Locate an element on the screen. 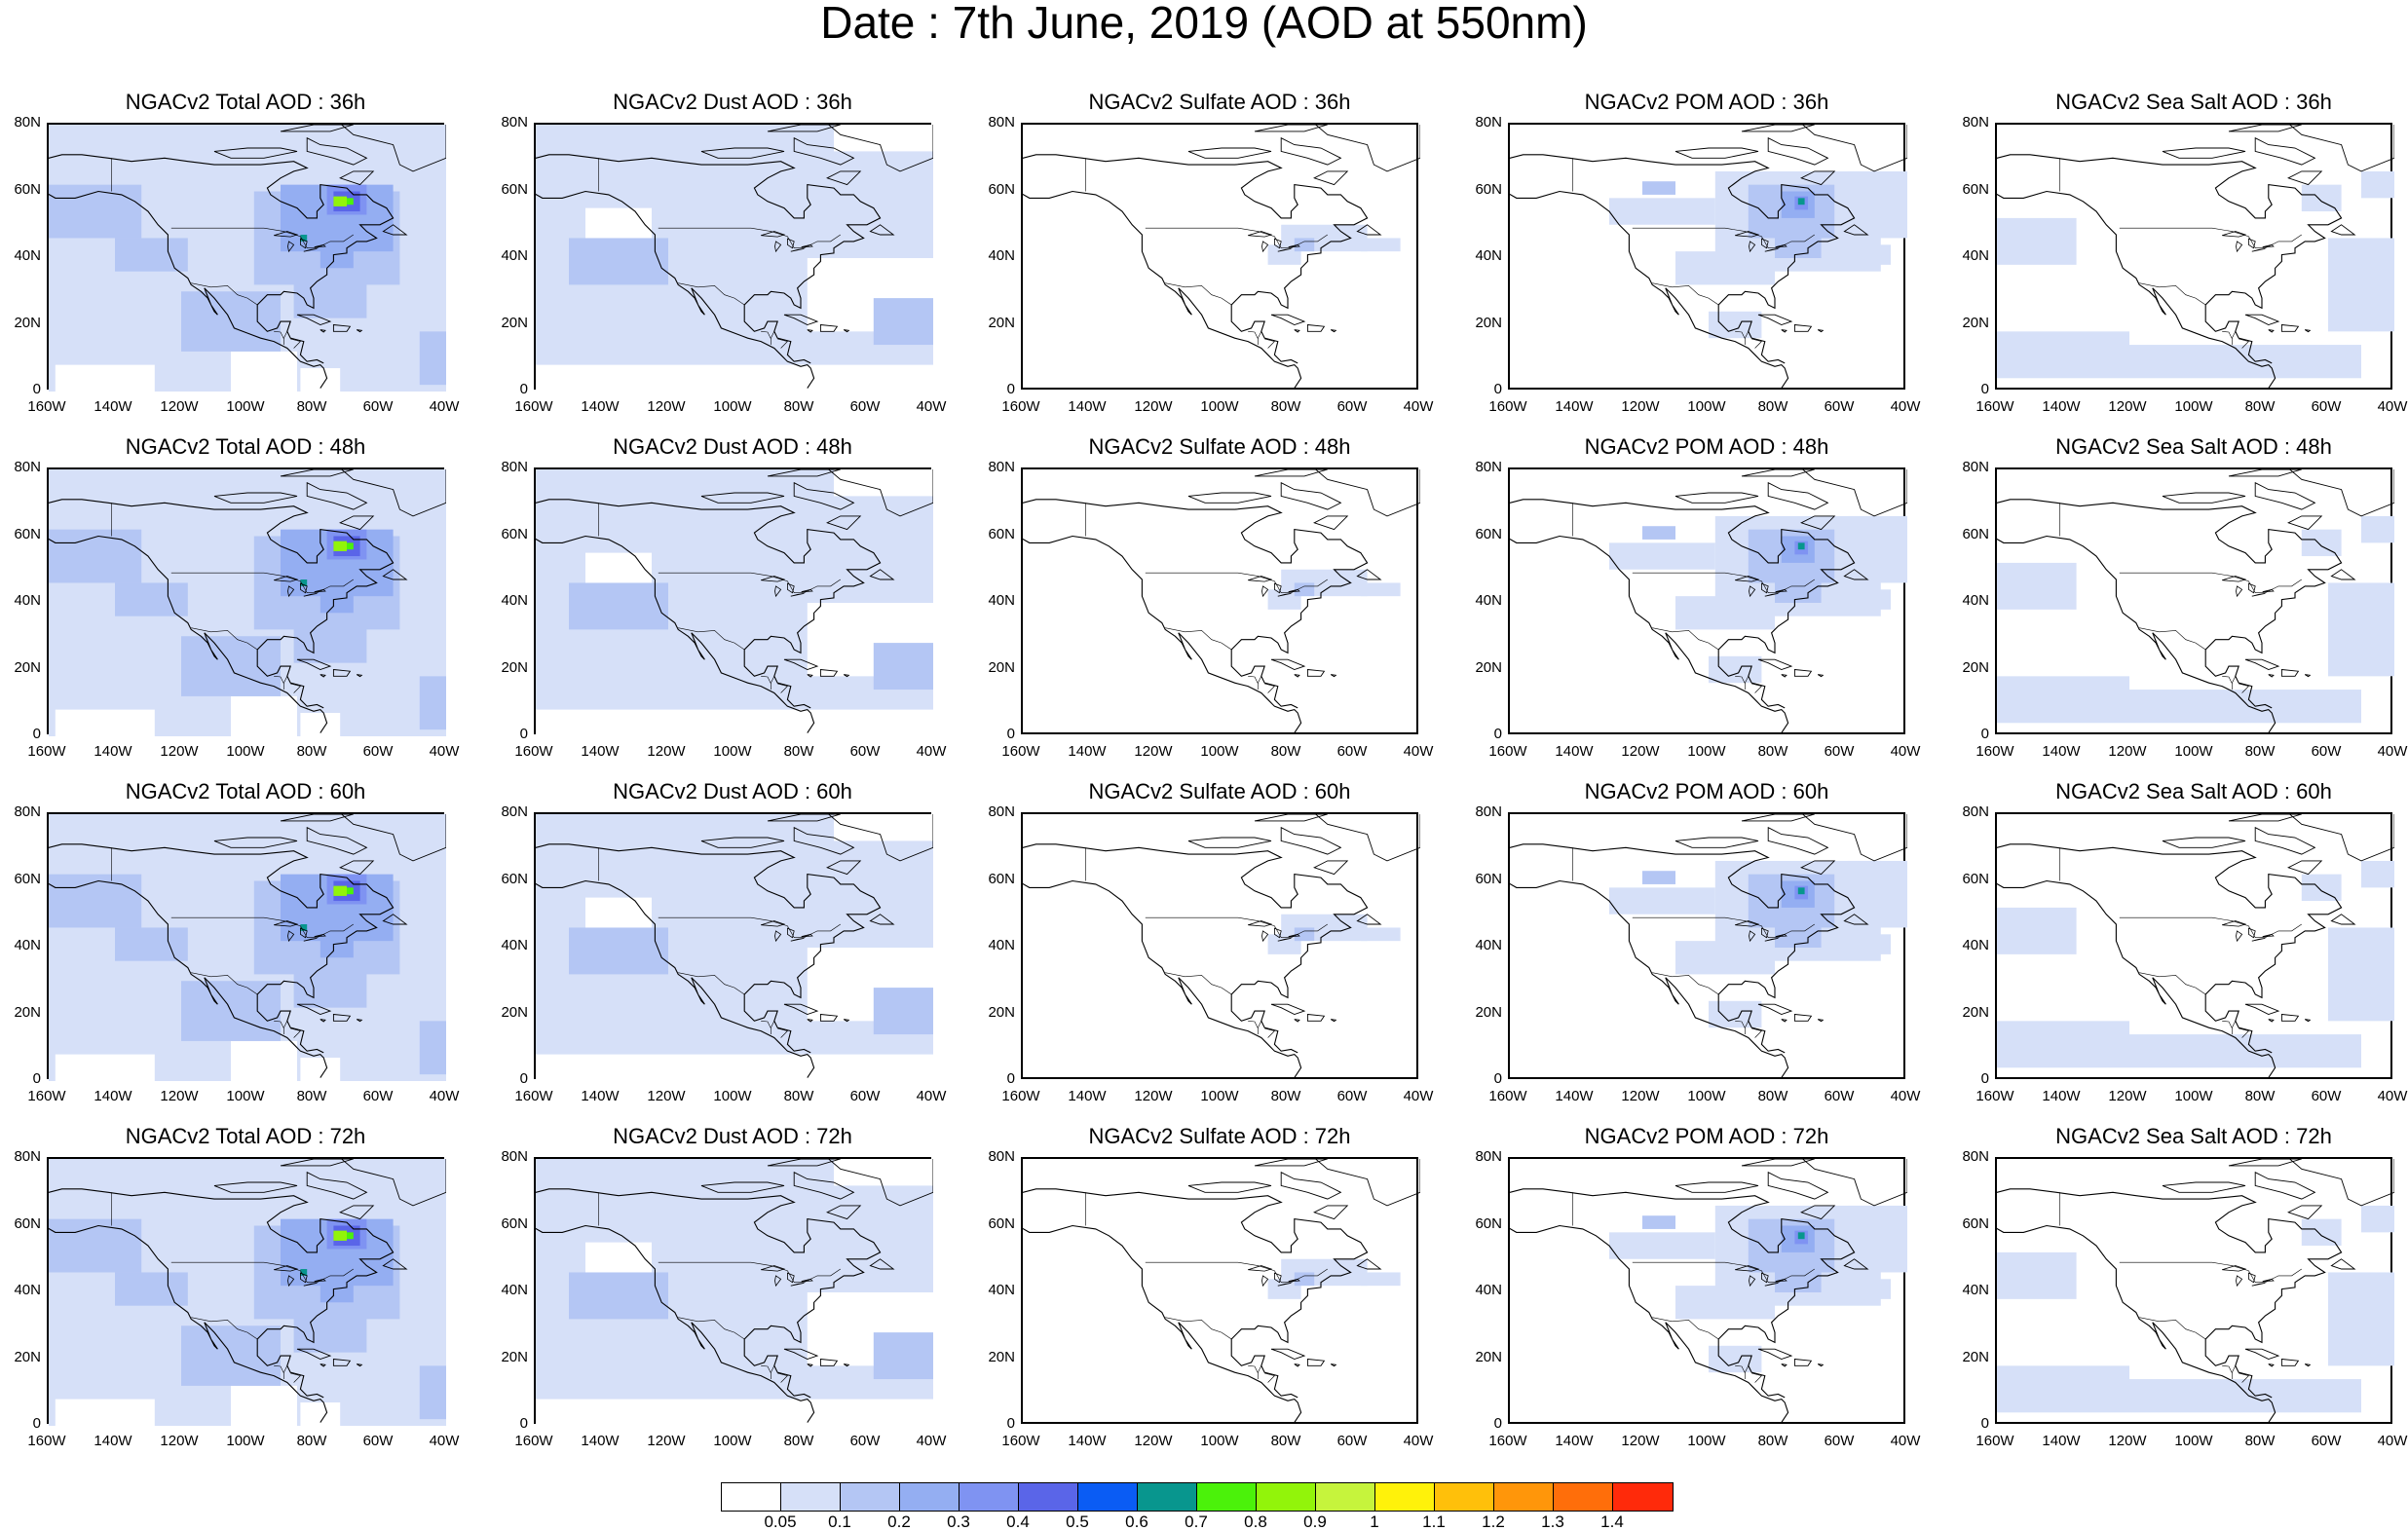 Image resolution: width=2408 pixels, height=1531 pixels. x-tick-label: 140W is located at coordinates (1087, 751).